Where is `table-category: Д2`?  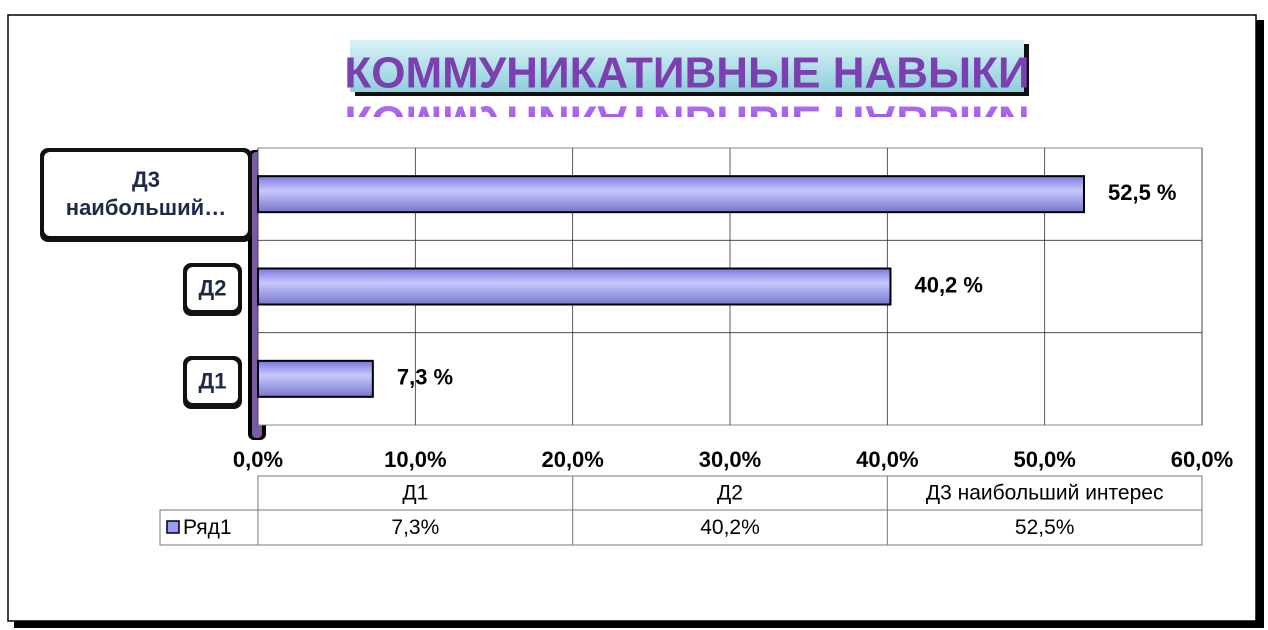 table-category: Д2 is located at coordinates (730, 493).